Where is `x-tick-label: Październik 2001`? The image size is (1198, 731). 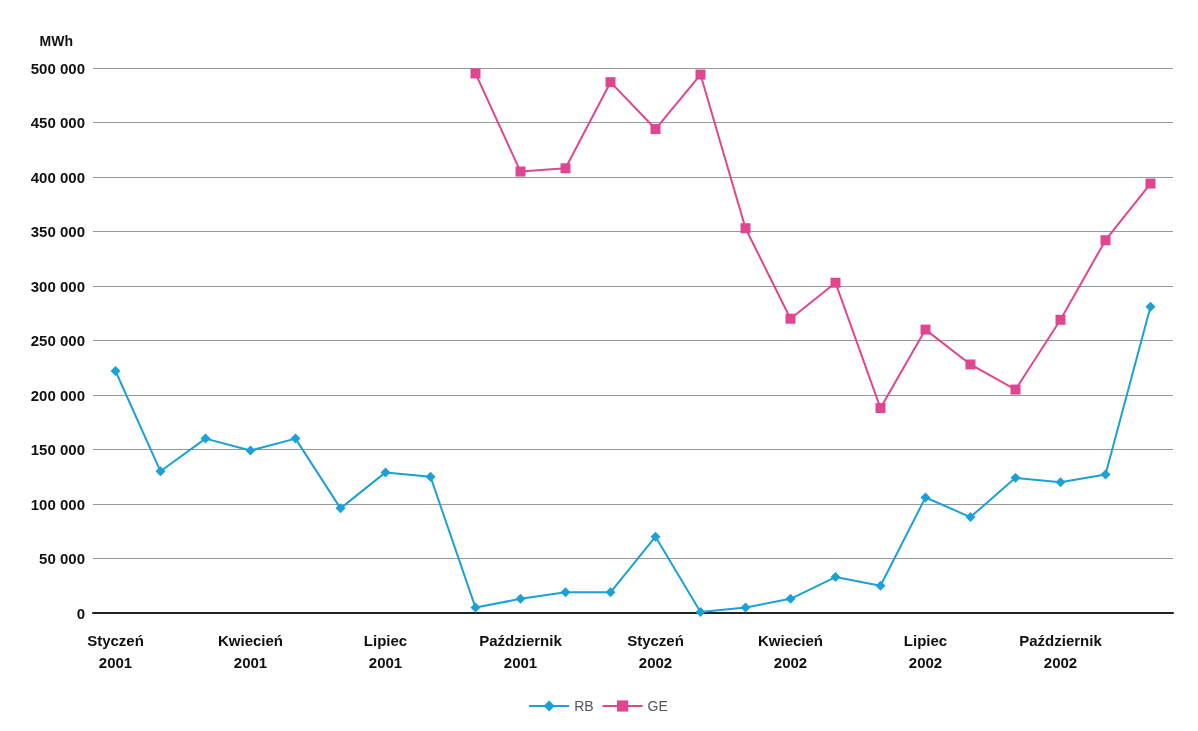 x-tick-label: Październik 2001 is located at coordinates (521, 651).